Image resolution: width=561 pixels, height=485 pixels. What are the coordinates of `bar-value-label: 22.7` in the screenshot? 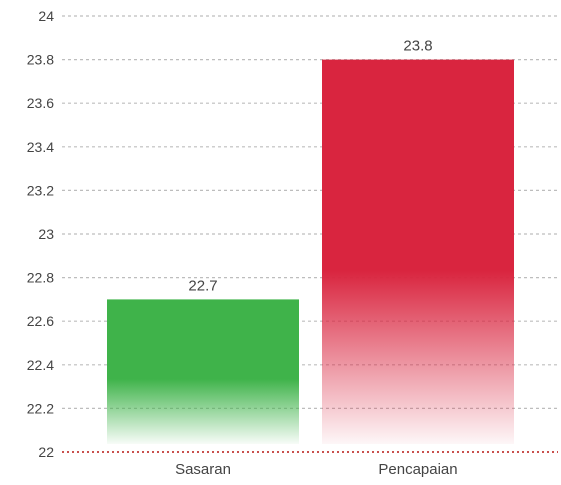 It's located at (202, 285).